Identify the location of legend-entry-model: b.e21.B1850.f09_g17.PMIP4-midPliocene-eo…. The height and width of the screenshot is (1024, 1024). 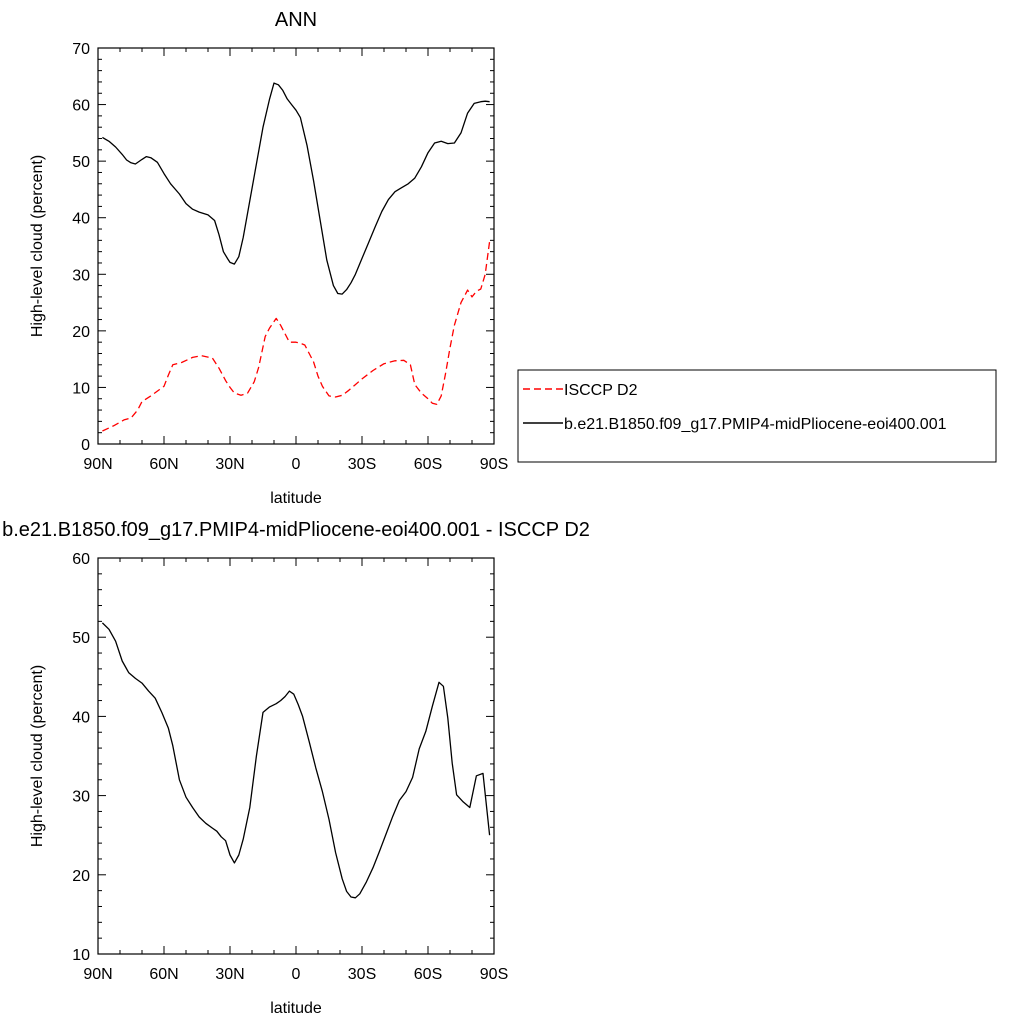
(755, 424).